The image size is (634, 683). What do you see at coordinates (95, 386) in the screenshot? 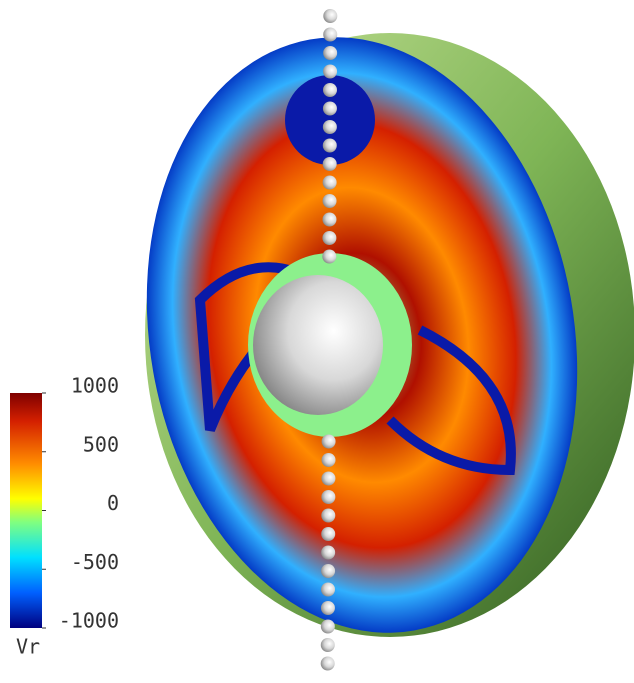
I see `colorbar-tick-label: 1000` at bounding box center [95, 386].